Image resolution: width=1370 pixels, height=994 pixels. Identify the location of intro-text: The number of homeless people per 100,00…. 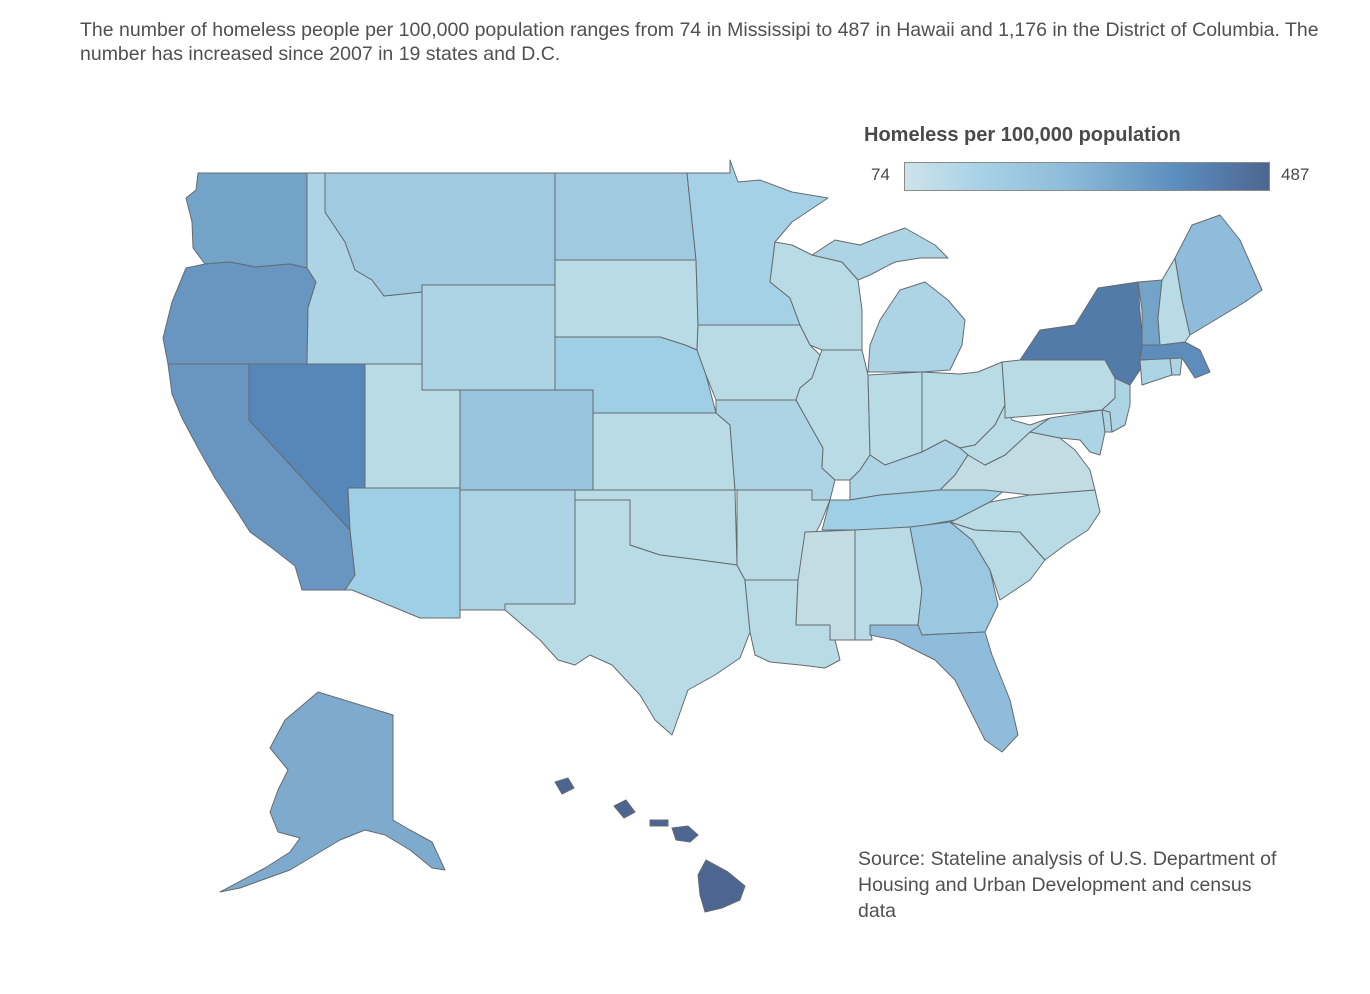
(699, 42).